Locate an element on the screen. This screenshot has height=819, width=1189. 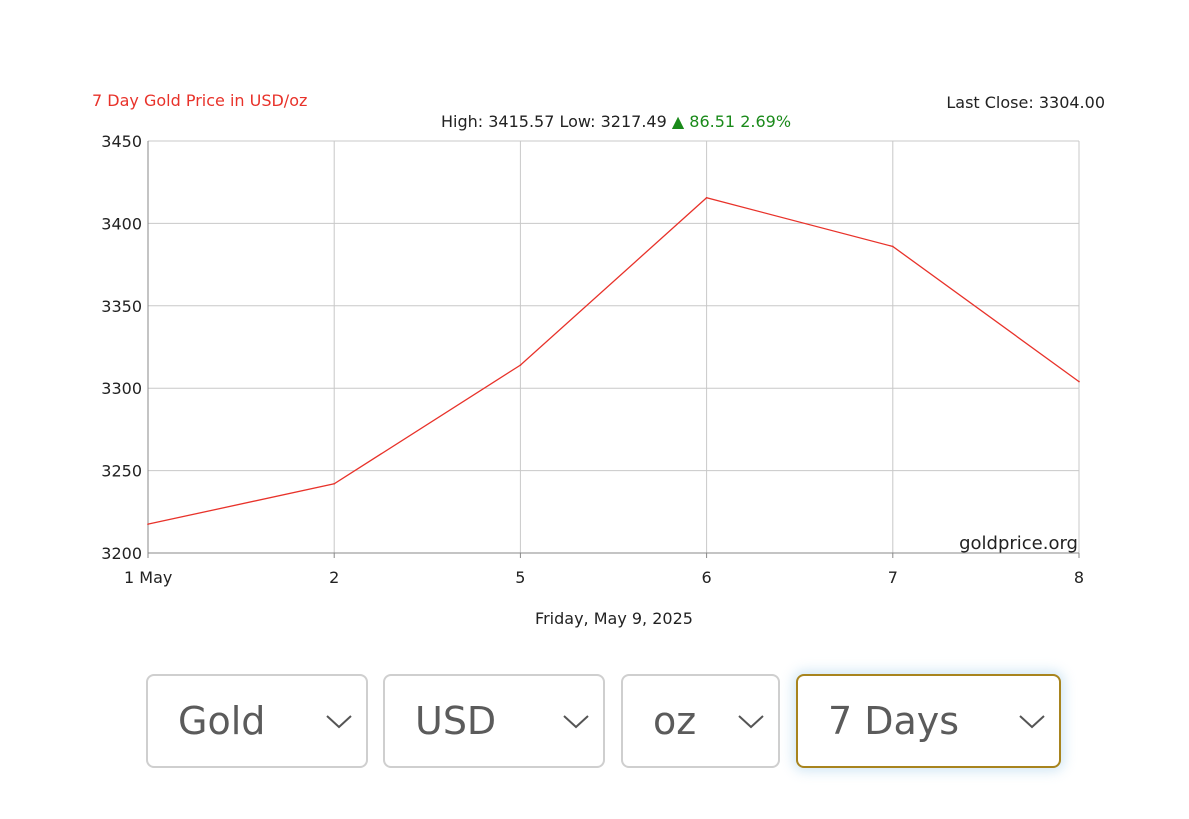
x-tick-label: 5 is located at coordinates (520, 577).